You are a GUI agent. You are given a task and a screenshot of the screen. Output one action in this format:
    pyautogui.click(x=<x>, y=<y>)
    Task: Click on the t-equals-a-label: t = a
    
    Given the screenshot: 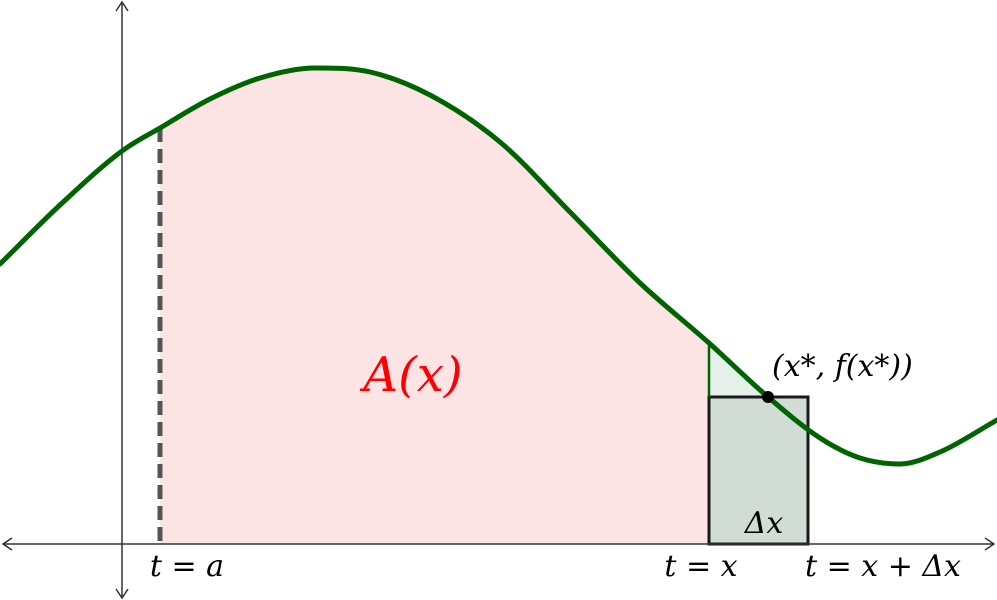 What is the action you would take?
    pyautogui.click(x=187, y=566)
    